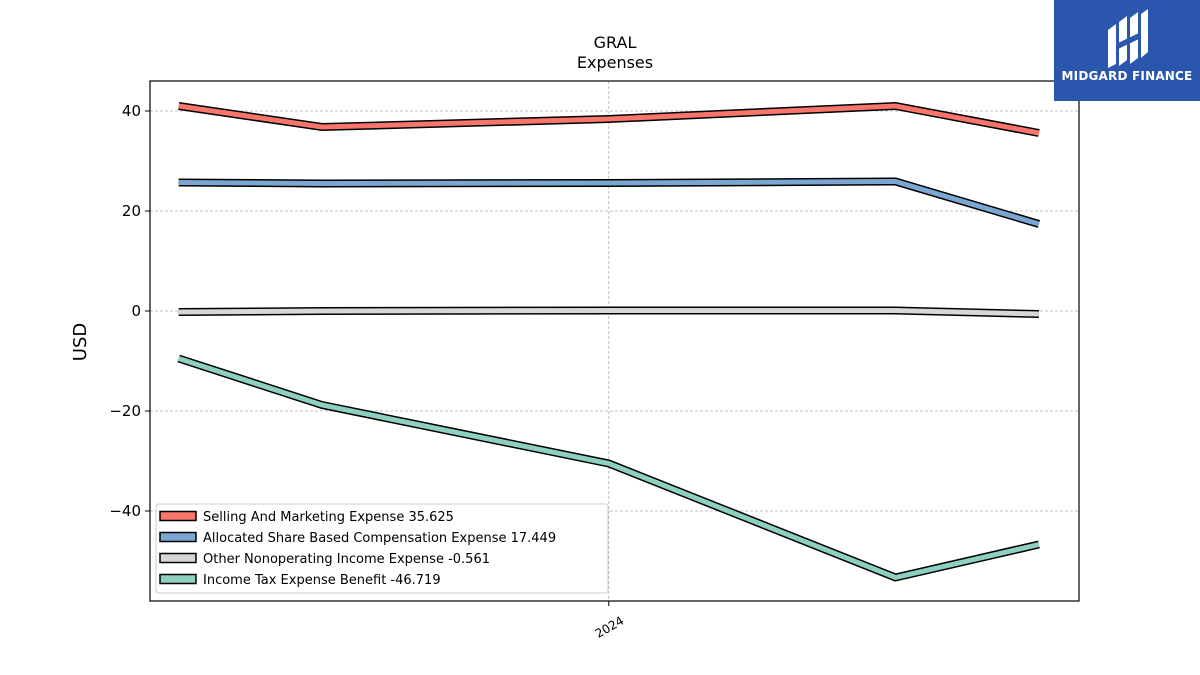  Describe the element at coordinates (322, 580) in the screenshot. I see `legend-label-3: Income Tax Expense Benefit -46.719` at that location.